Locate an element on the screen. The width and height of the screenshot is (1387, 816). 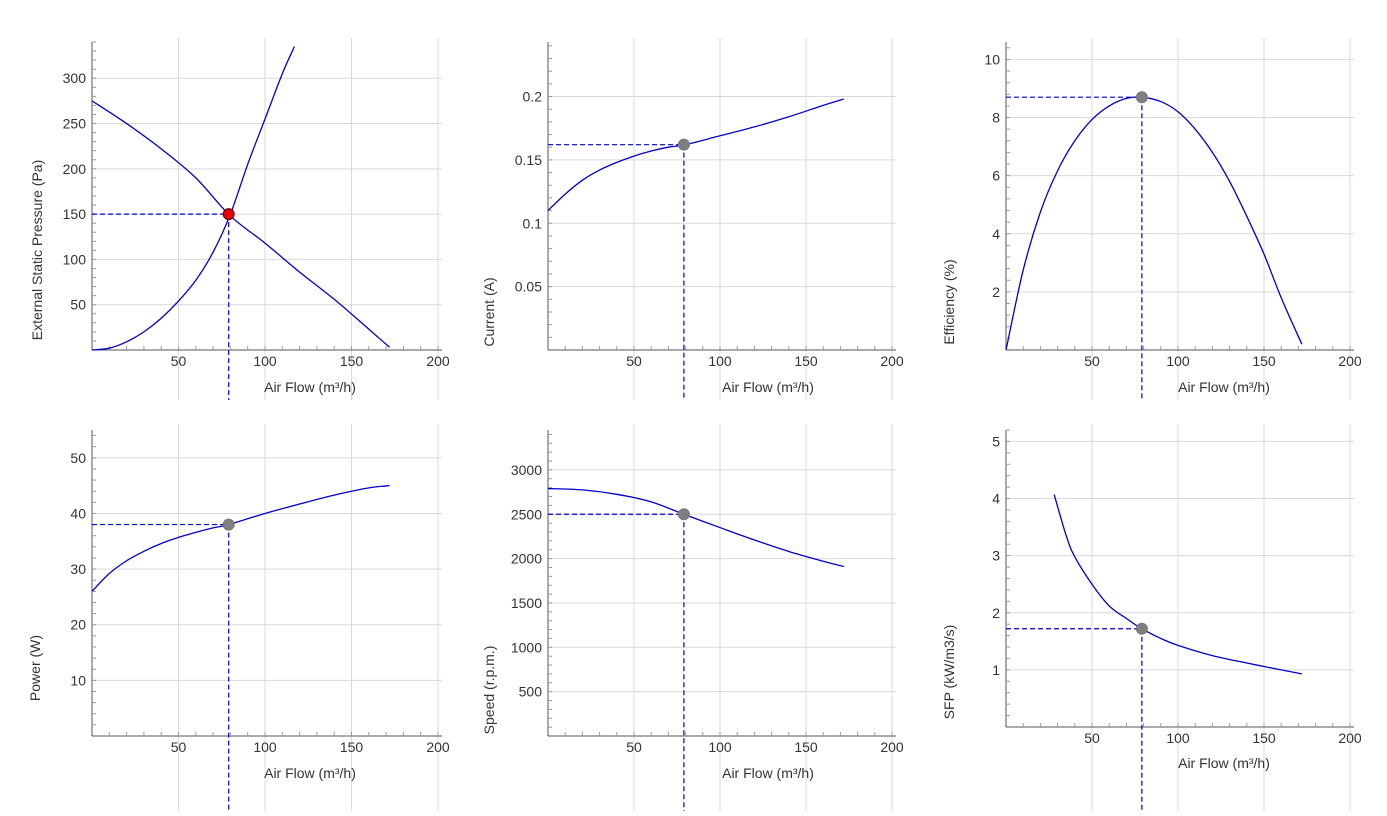
speed-y-axis-title: Speed (r.p.m.) is located at coordinates (489, 690).